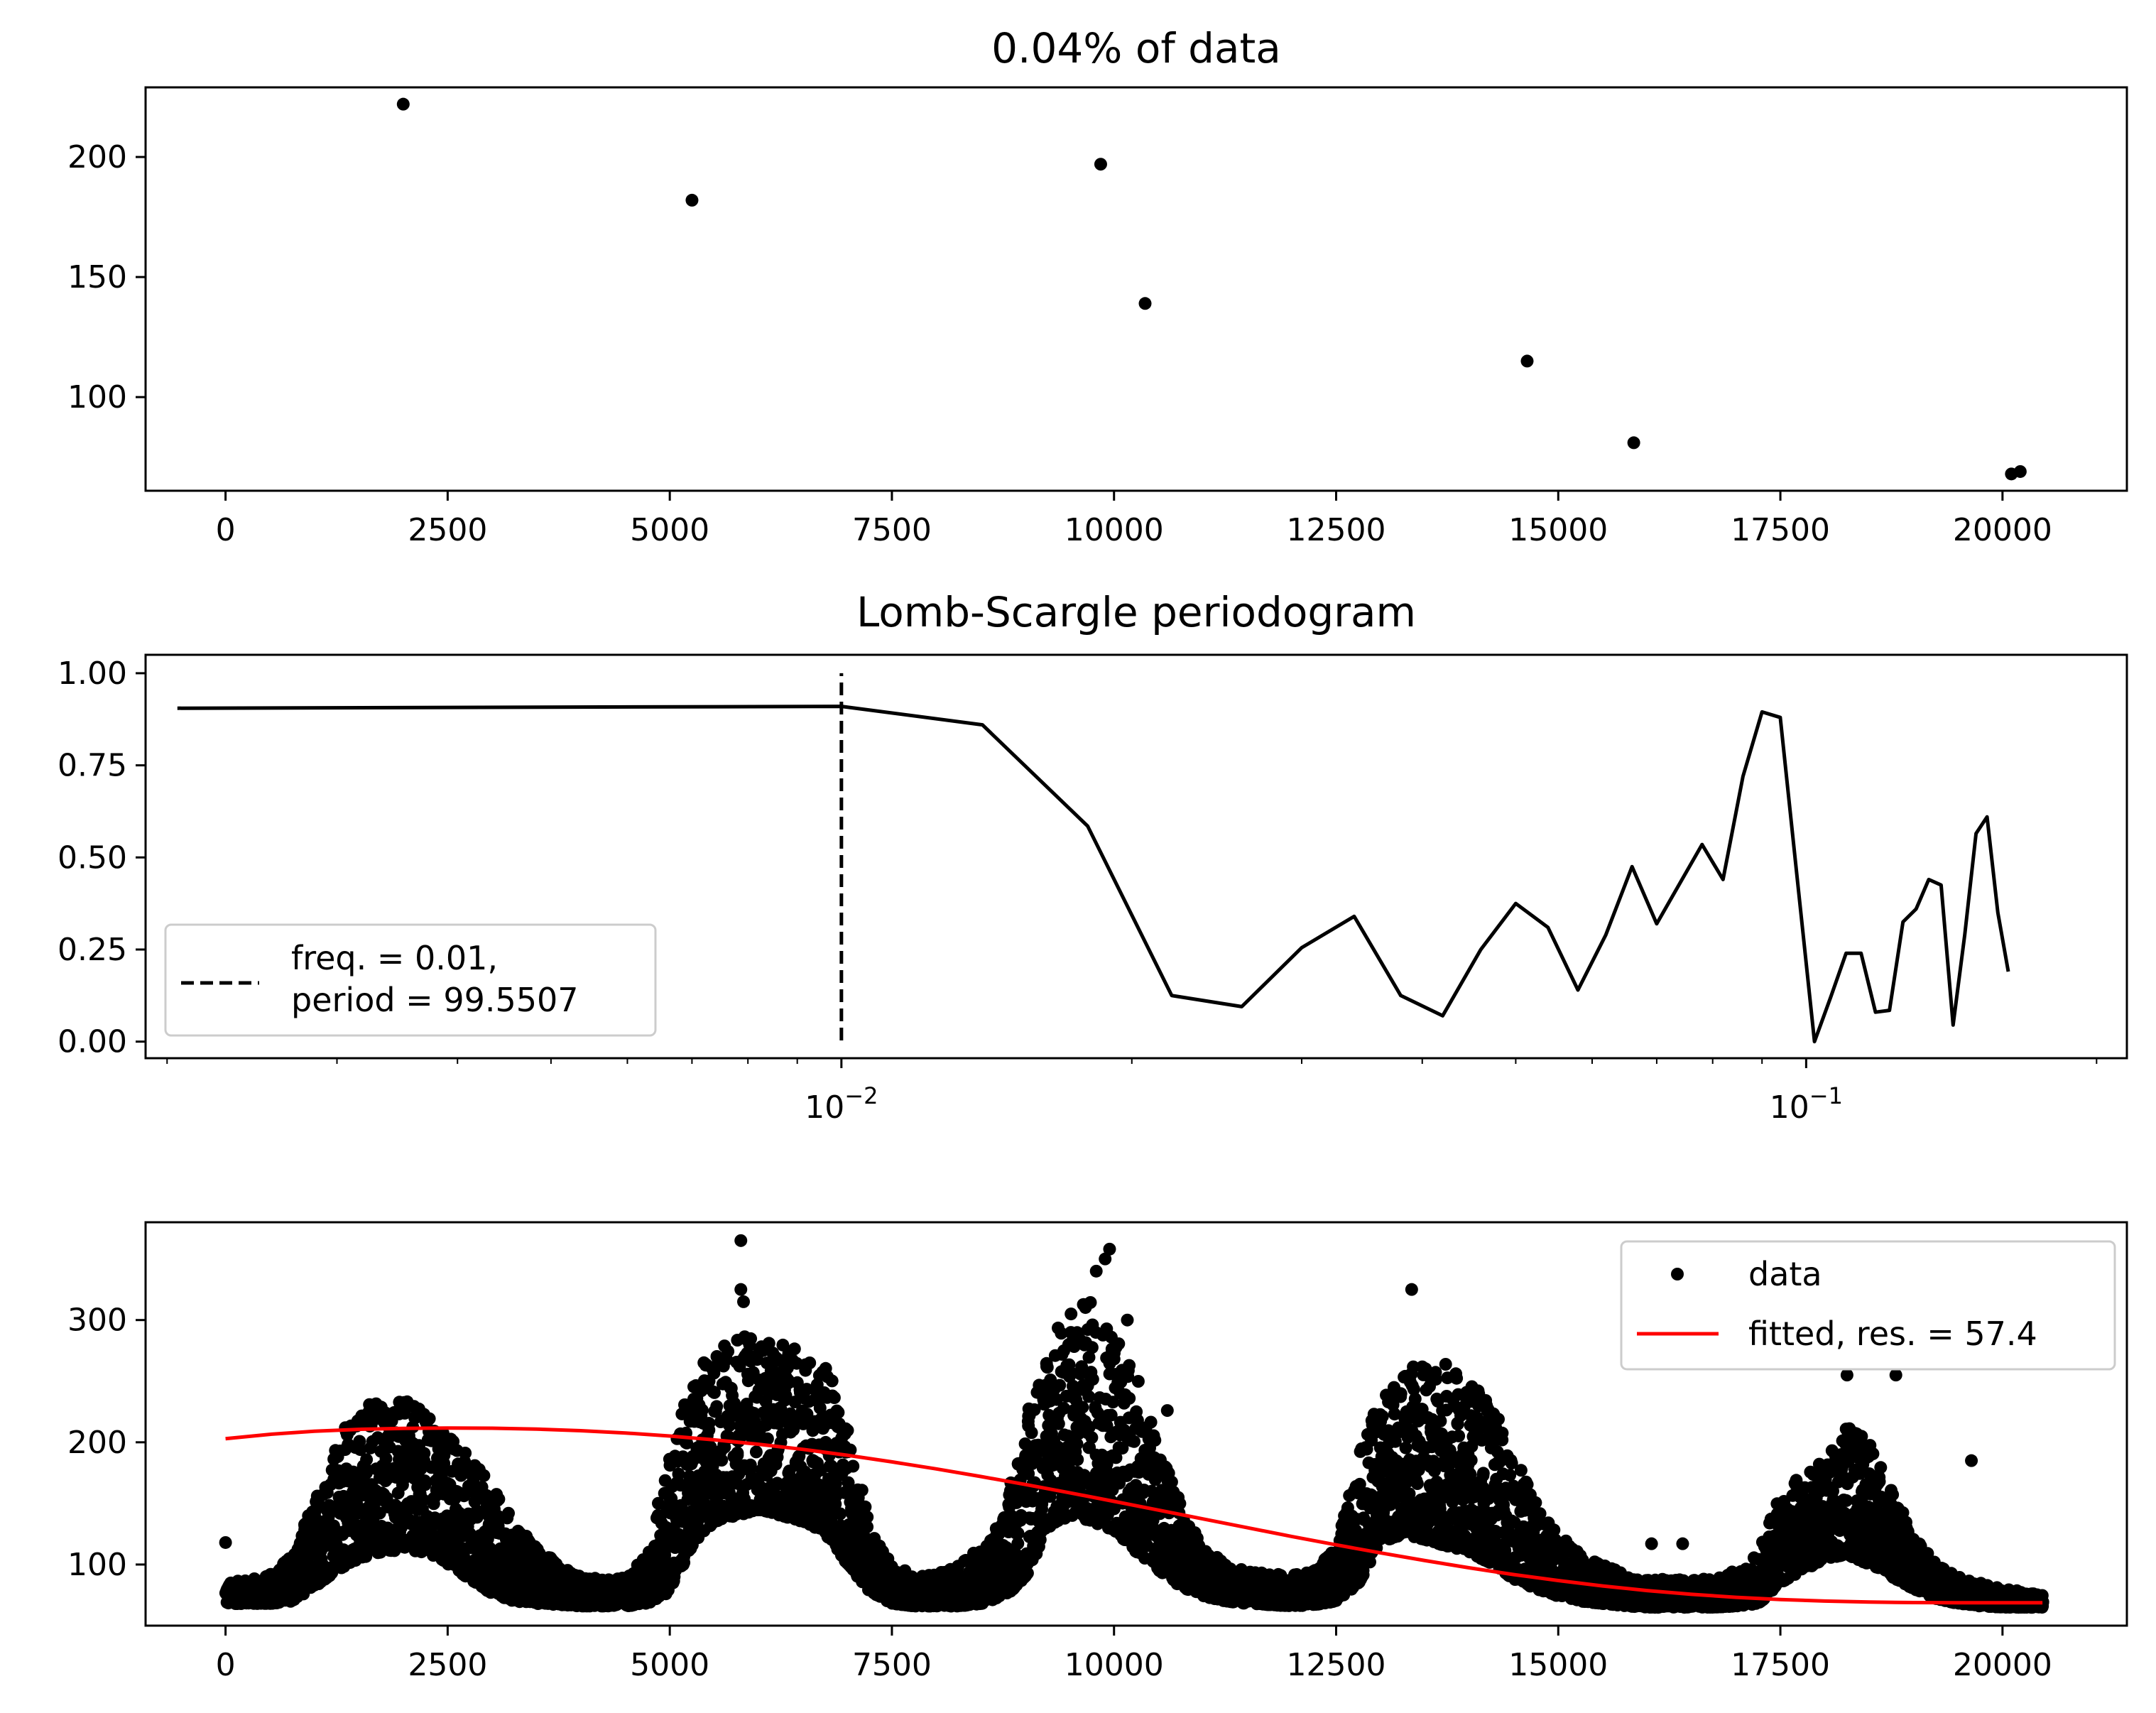 The image size is (2156, 1713). I want to click on periodogram-legend-line1: freq. = 0.01,, so click(394, 958).